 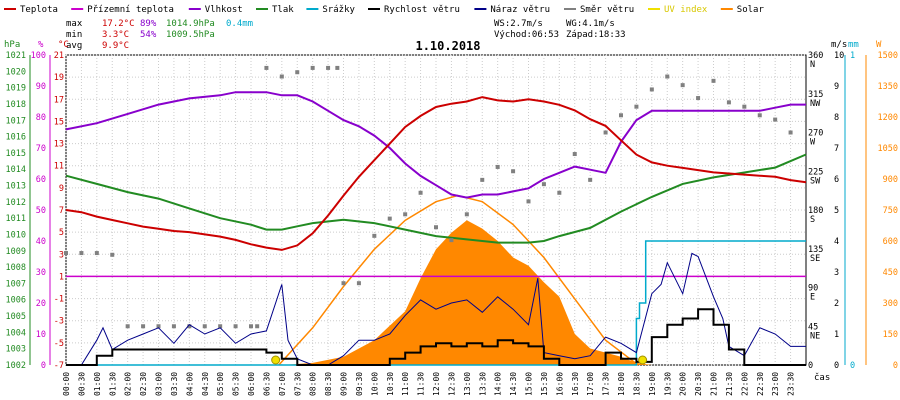 What do you see at coordinates (760, 384) in the screenshot?
I see `x-tick-label: 22:30` at bounding box center [760, 384].